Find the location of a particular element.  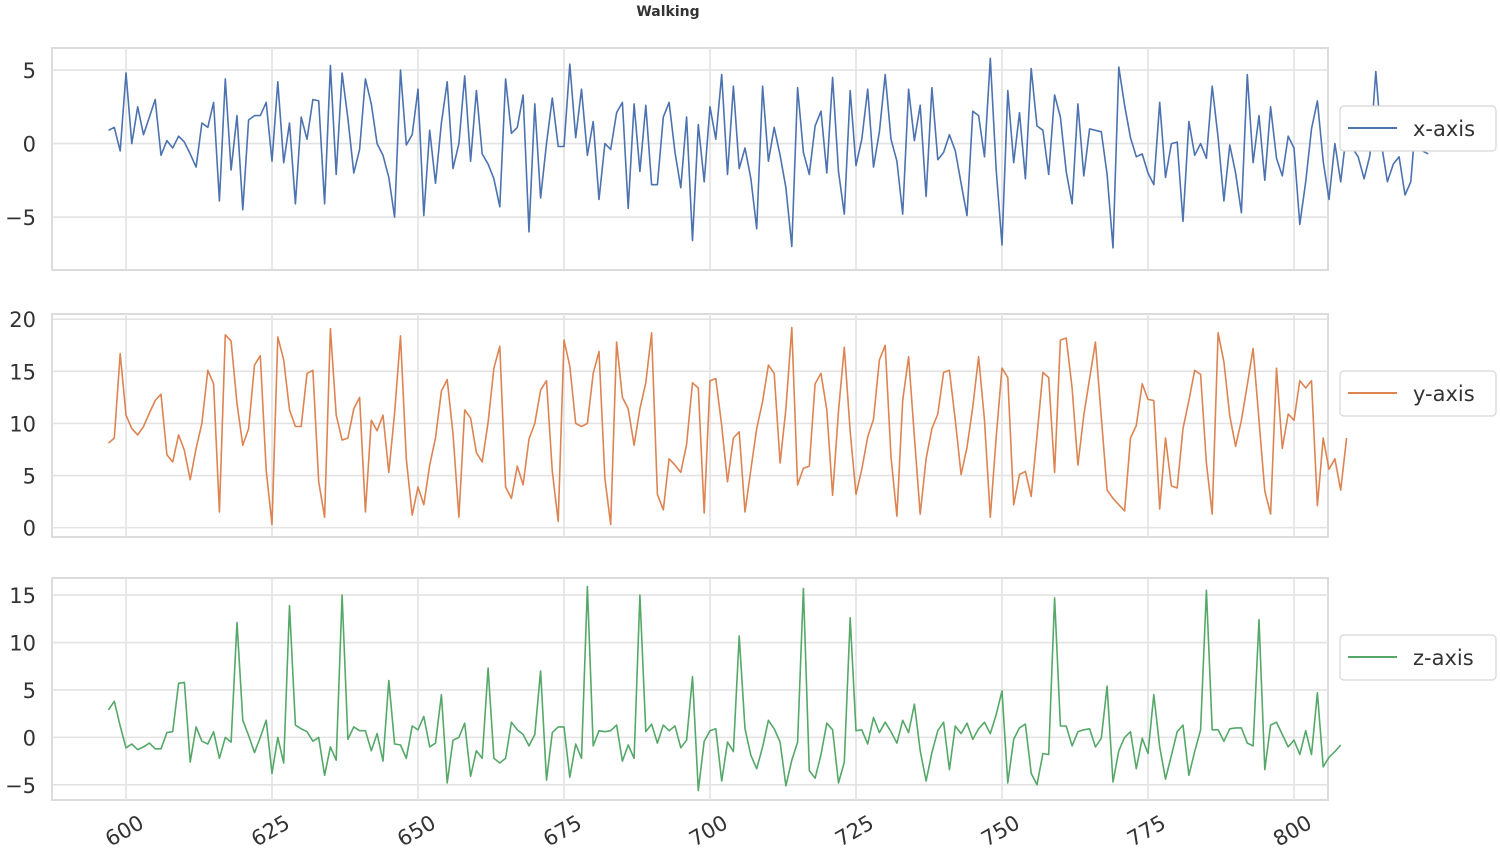

x-tick-label: 700 is located at coordinates (708, 830).